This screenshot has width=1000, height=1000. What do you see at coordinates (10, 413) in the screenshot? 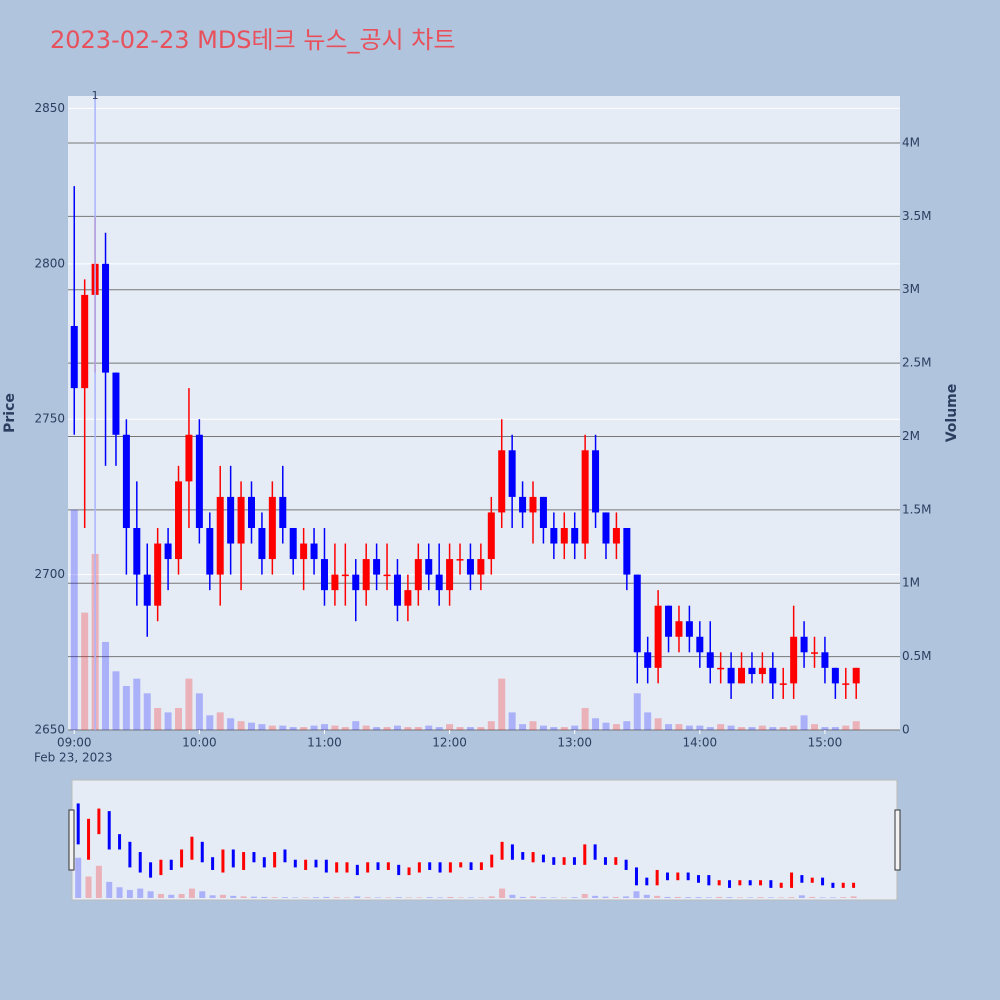
I see `y-axis-title: Price` at bounding box center [10, 413].